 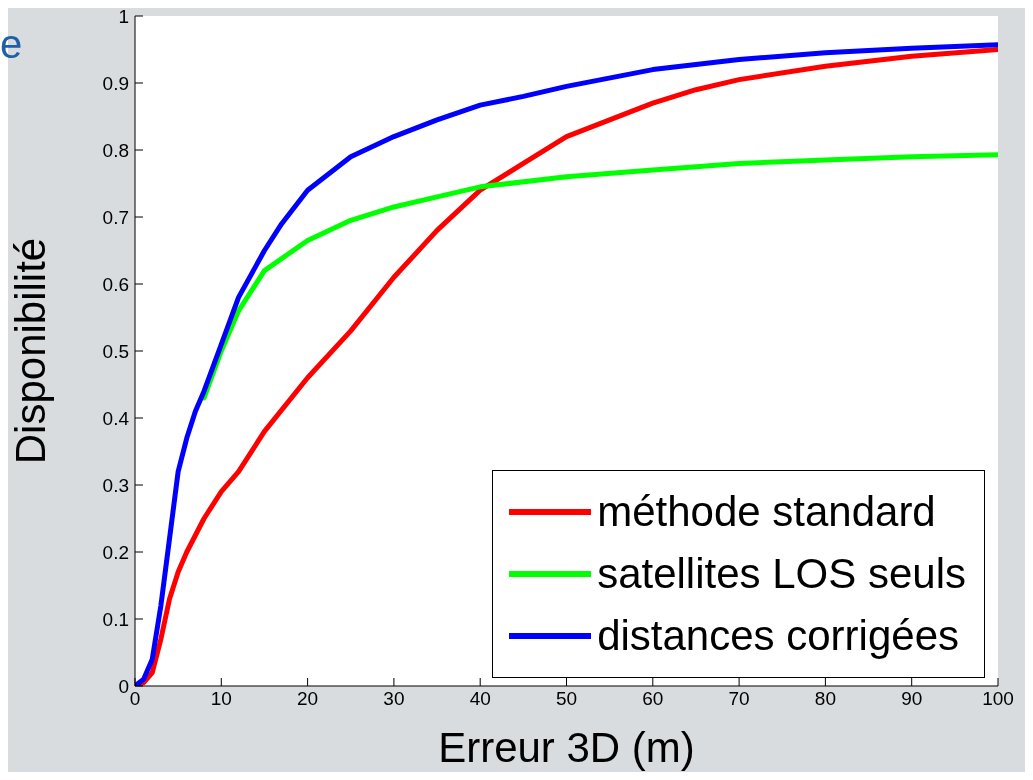 I want to click on text: e, so click(x=11, y=44).